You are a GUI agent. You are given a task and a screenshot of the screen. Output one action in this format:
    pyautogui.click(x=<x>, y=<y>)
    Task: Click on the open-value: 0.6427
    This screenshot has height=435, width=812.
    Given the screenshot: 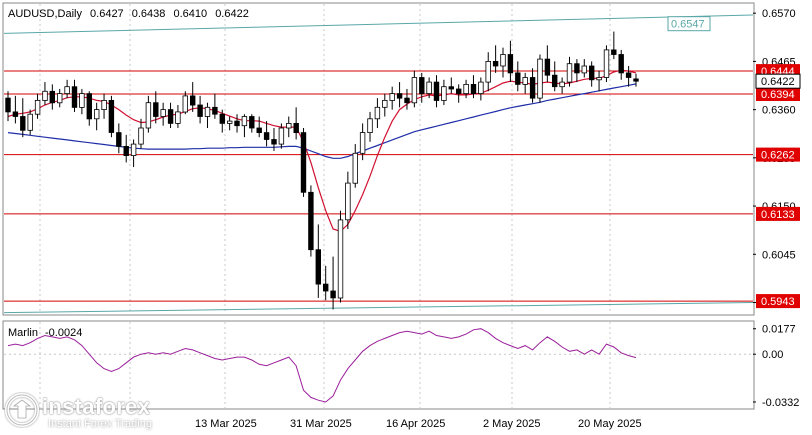 What is the action you would take?
    pyautogui.click(x=107, y=14)
    